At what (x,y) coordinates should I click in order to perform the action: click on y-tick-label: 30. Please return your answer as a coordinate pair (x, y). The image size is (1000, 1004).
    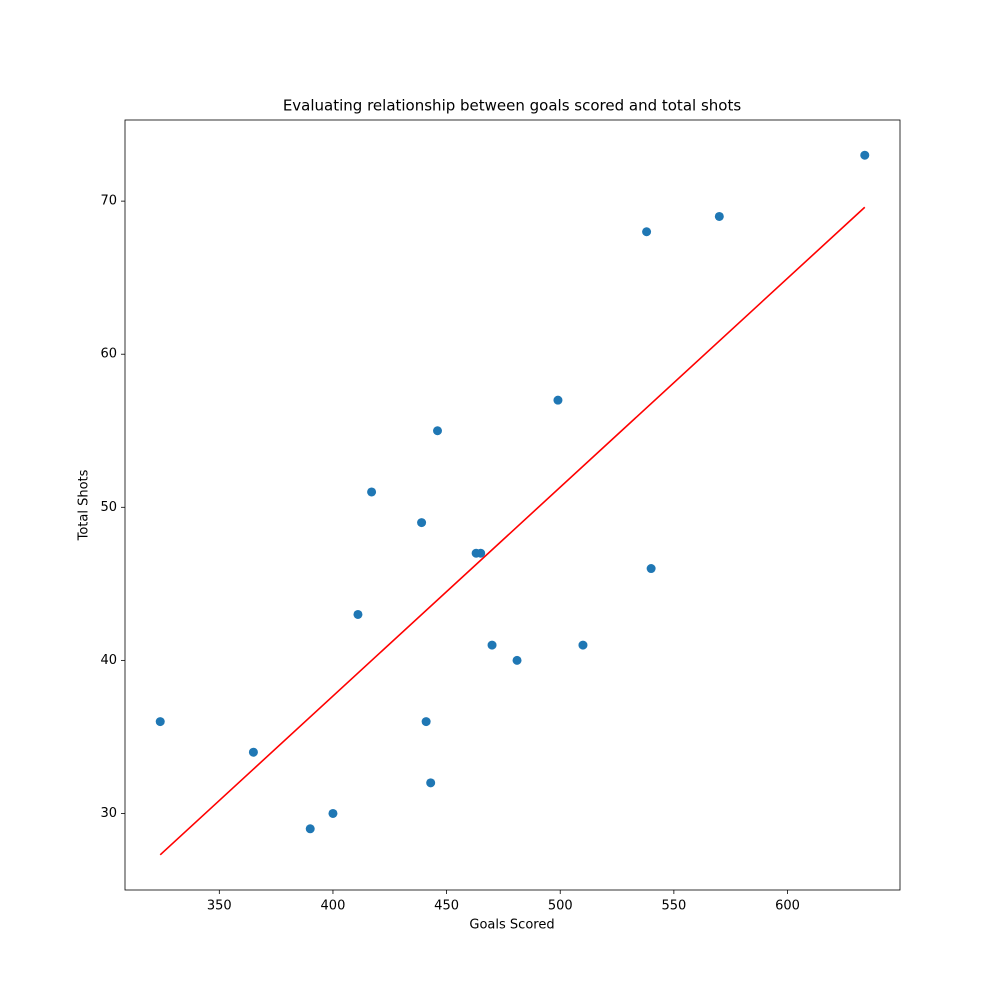
    Looking at the image, I should click on (108, 813).